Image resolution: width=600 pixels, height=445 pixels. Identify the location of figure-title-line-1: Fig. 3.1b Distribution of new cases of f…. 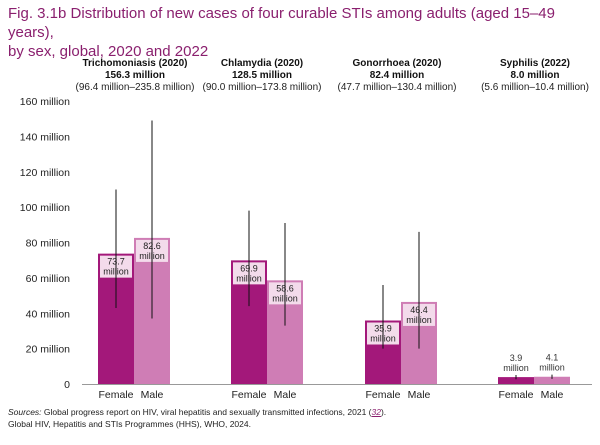
(281, 23).